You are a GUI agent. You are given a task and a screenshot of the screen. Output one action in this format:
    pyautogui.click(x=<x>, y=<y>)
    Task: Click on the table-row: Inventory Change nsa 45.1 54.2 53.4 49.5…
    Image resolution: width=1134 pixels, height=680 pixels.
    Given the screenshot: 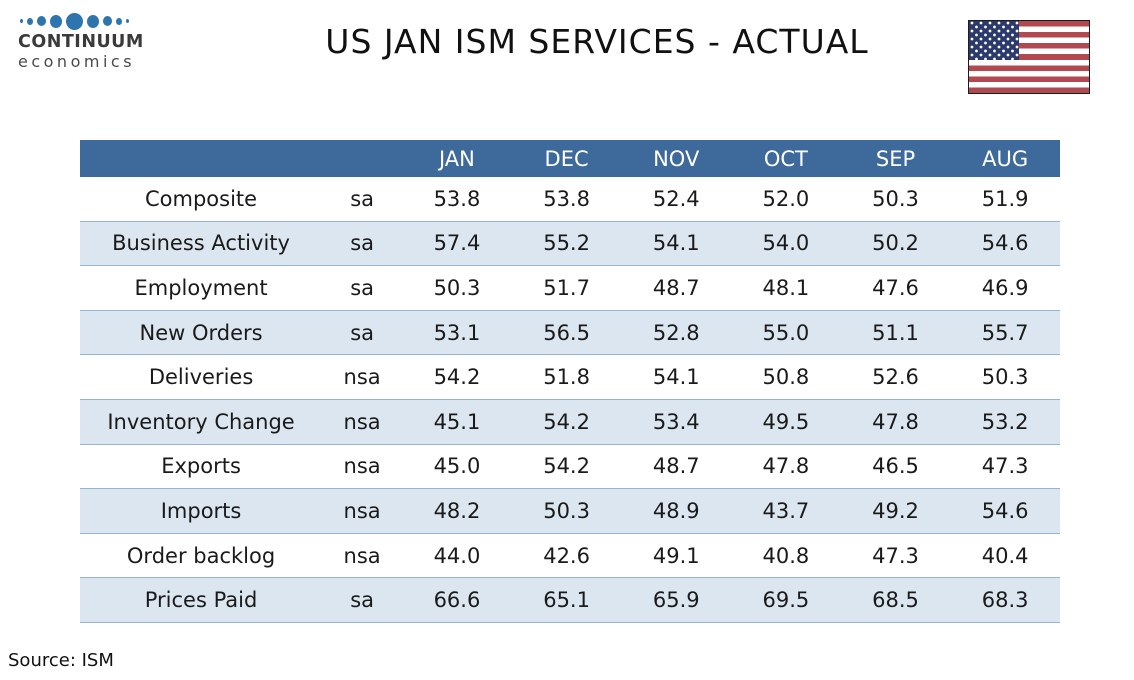 What is the action you would take?
    pyautogui.click(x=570, y=422)
    